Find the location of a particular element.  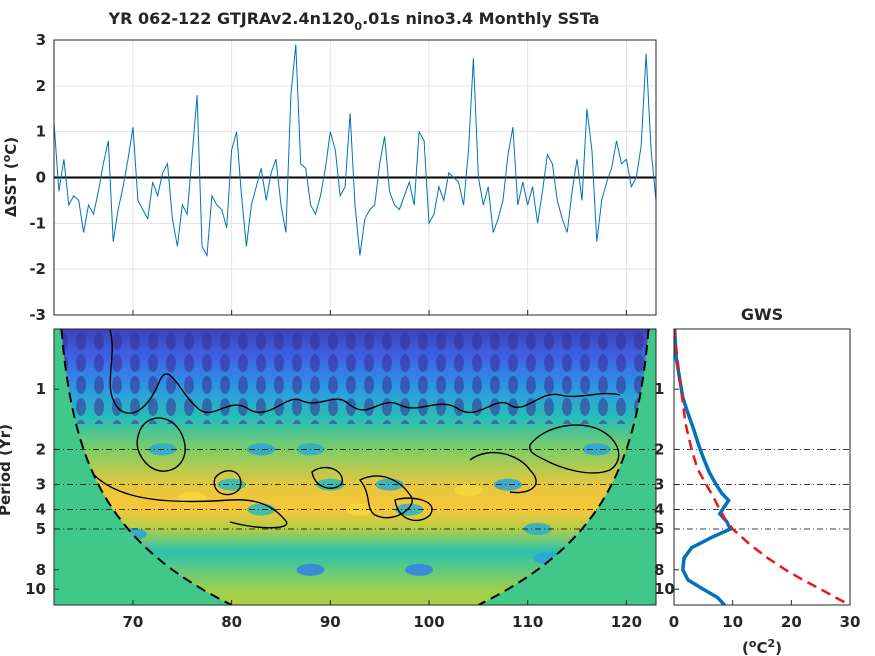

gws-series is located at coordinates (762, 467).